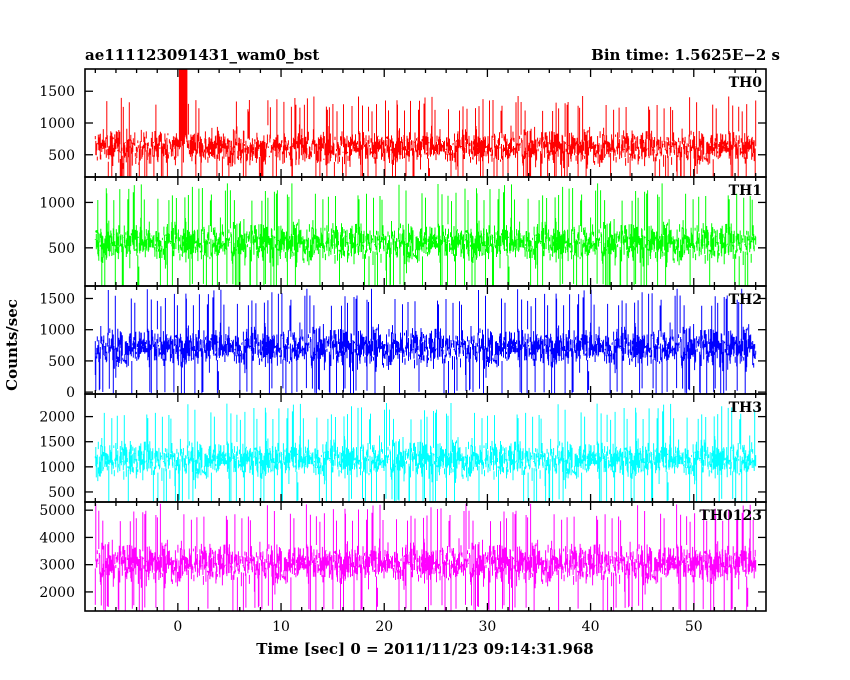 The width and height of the screenshot is (850, 680). I want to click on bin-time-label: Bin time: 1.5625E−2 s, so click(685, 55).